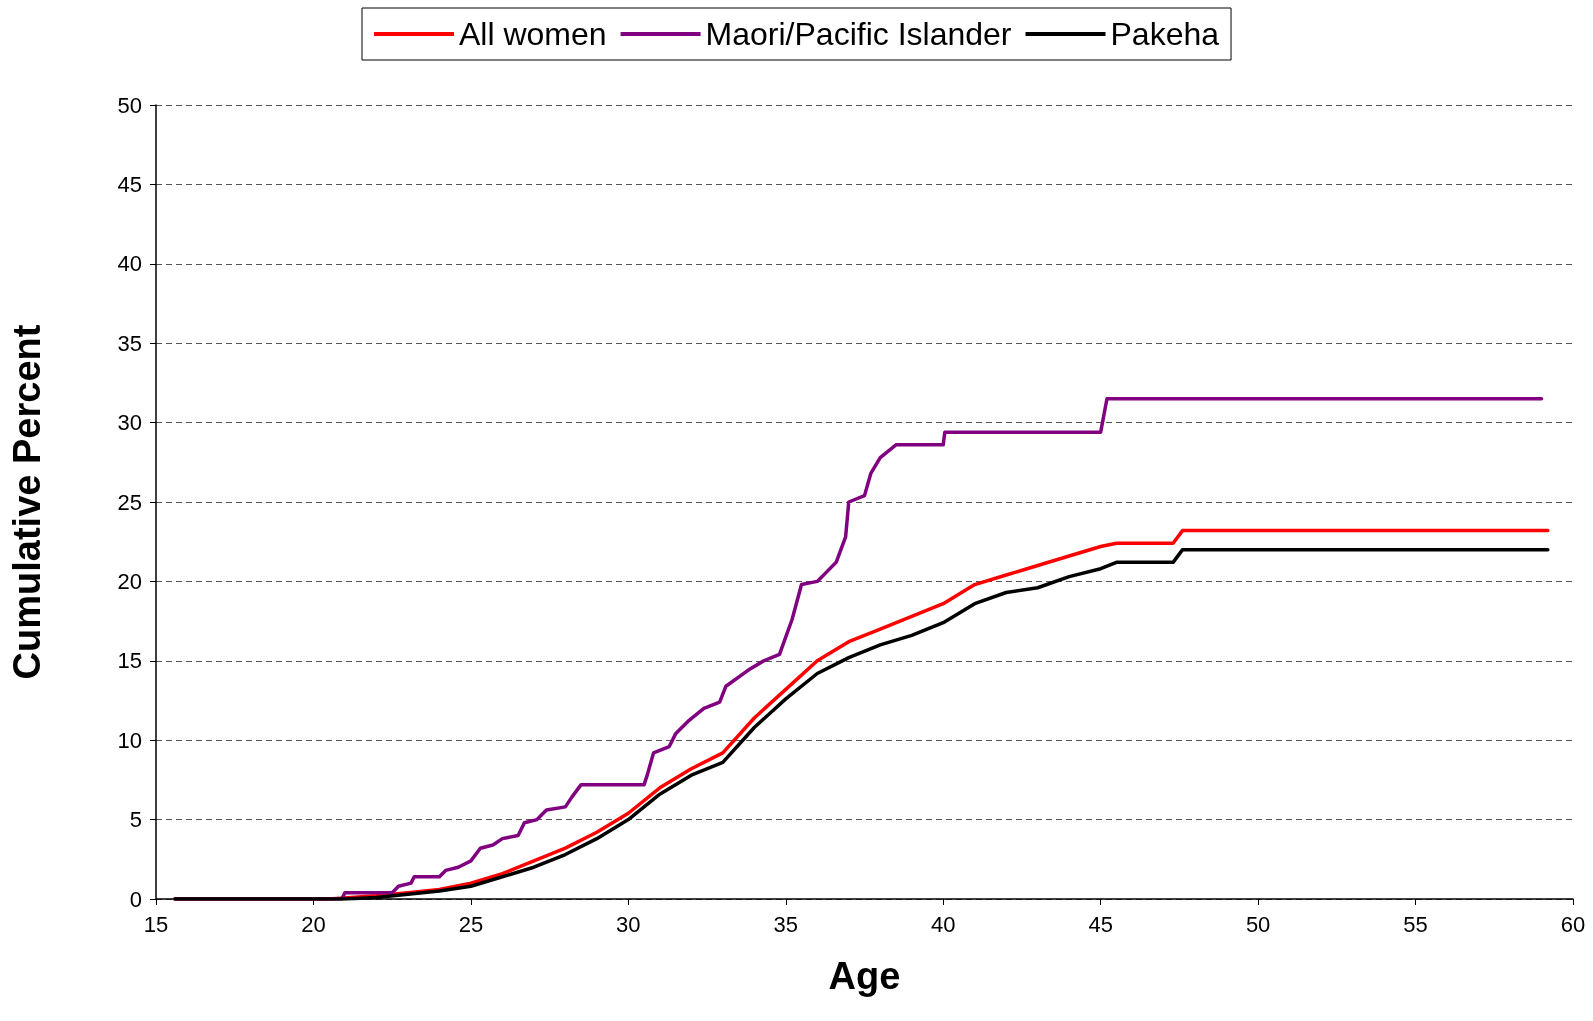 Image resolution: width=1593 pixels, height=1021 pixels. I want to click on x-tick-label: 35, so click(786, 924).